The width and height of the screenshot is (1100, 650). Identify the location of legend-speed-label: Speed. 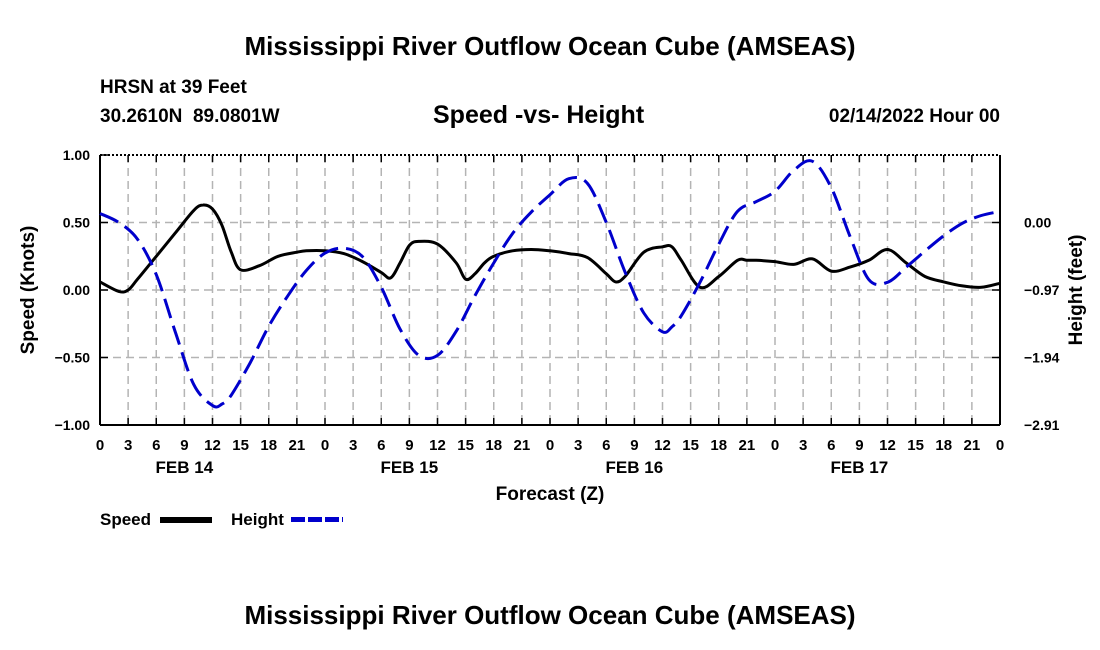
(126, 519).